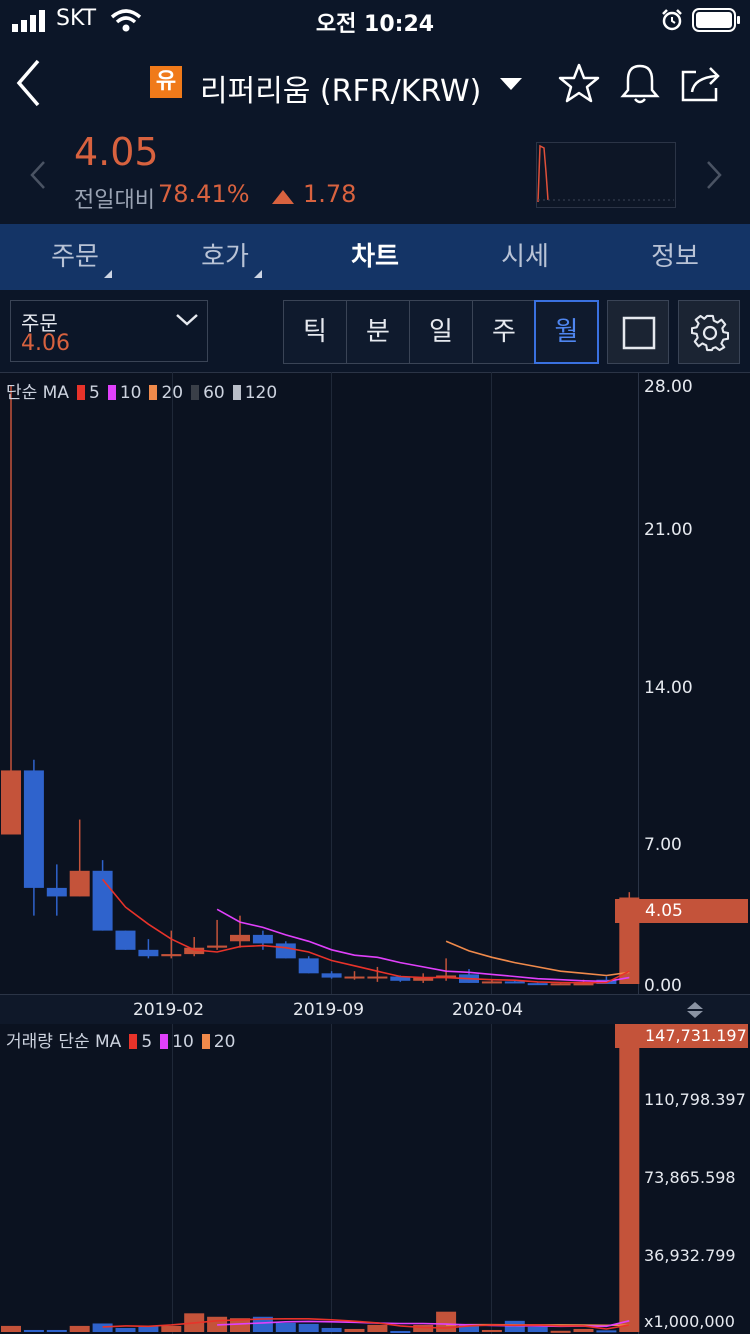  What do you see at coordinates (441, 332) in the screenshot?
I see `period-day: 일` at bounding box center [441, 332].